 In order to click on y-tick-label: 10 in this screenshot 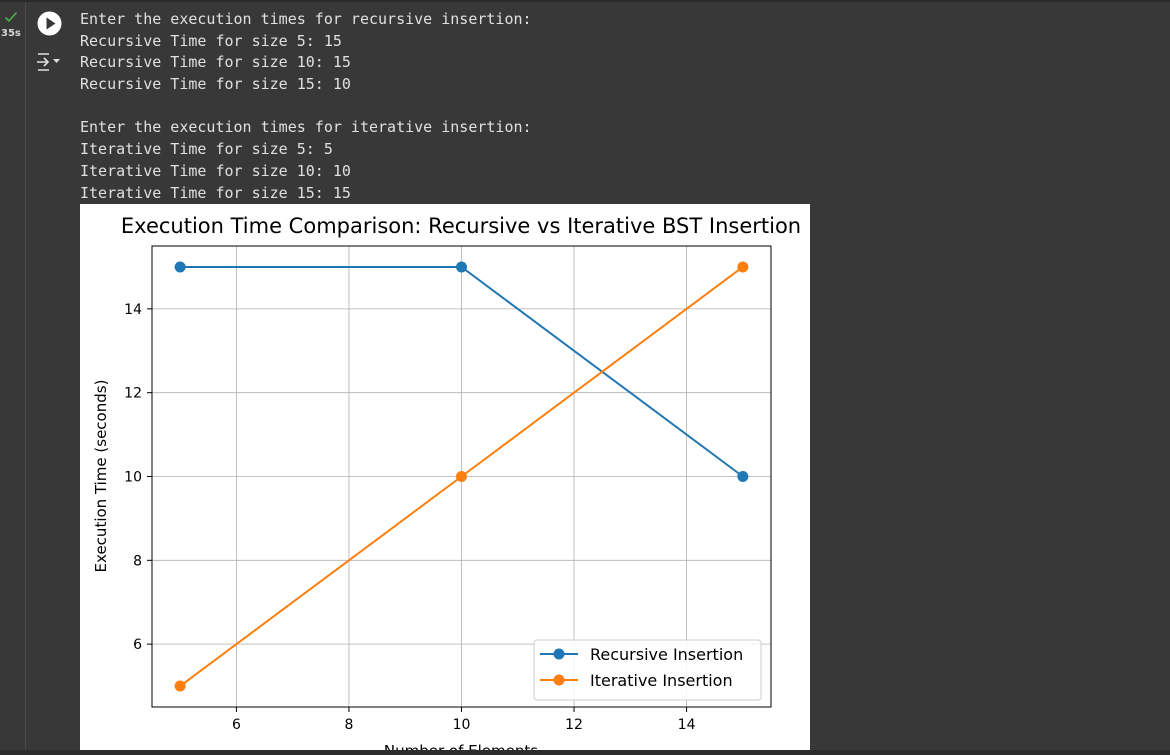, I will do `click(133, 478)`.